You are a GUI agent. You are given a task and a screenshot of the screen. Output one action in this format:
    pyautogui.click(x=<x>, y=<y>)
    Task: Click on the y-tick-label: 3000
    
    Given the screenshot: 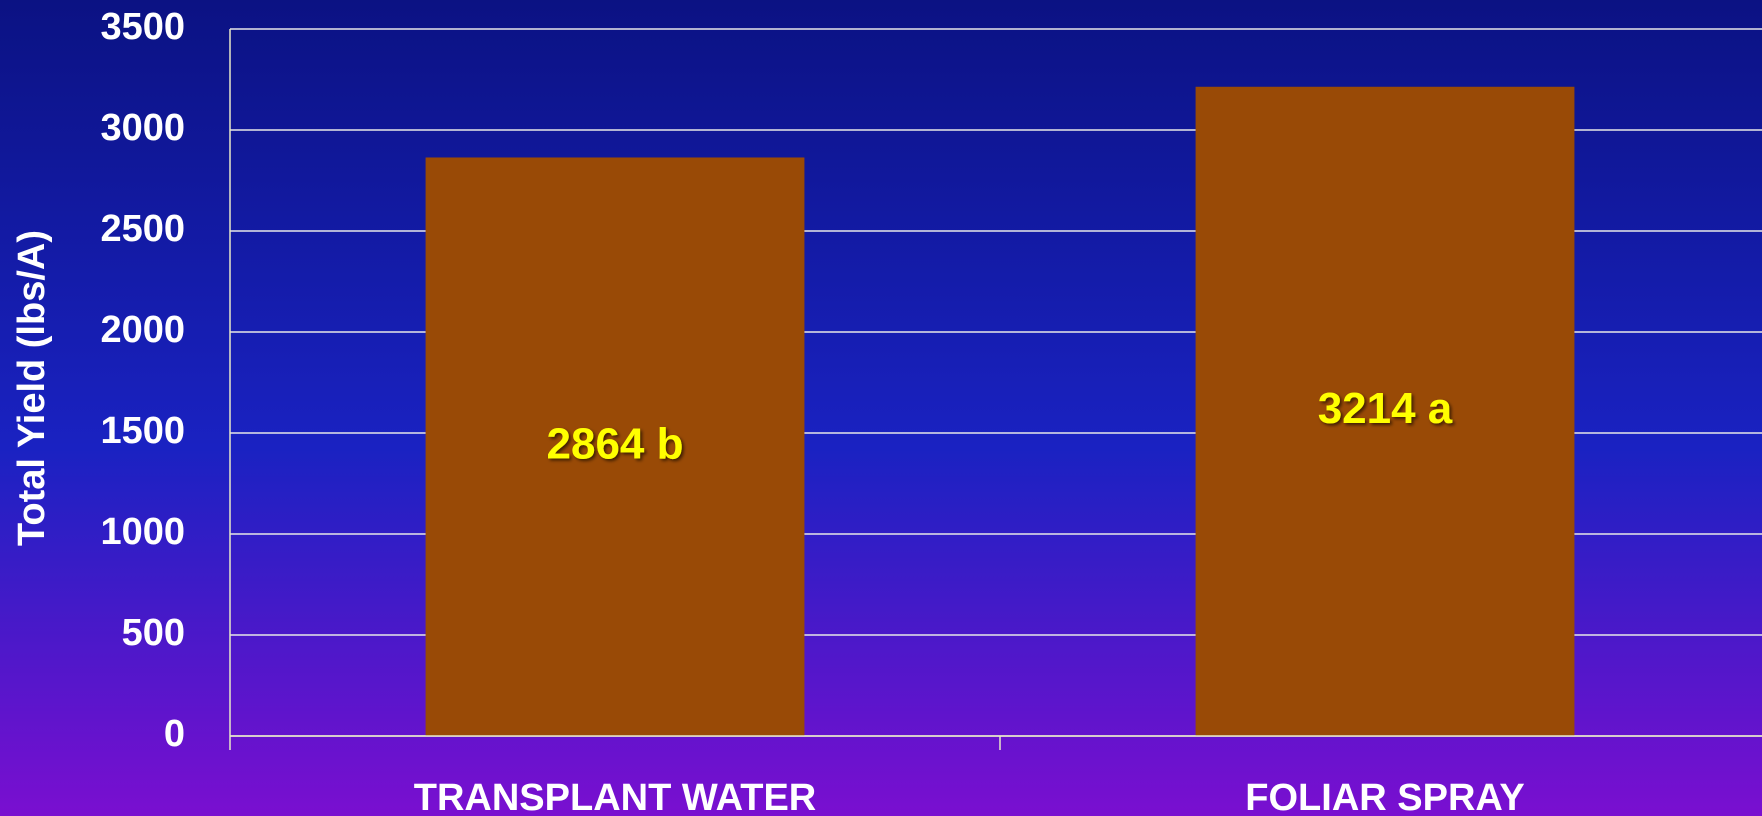 What is the action you would take?
    pyautogui.click(x=142, y=128)
    